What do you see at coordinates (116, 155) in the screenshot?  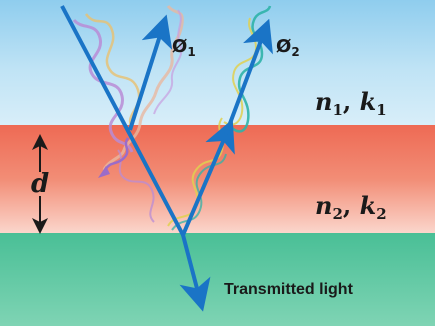 I see `absorbed-wiggle` at bounding box center [116, 155].